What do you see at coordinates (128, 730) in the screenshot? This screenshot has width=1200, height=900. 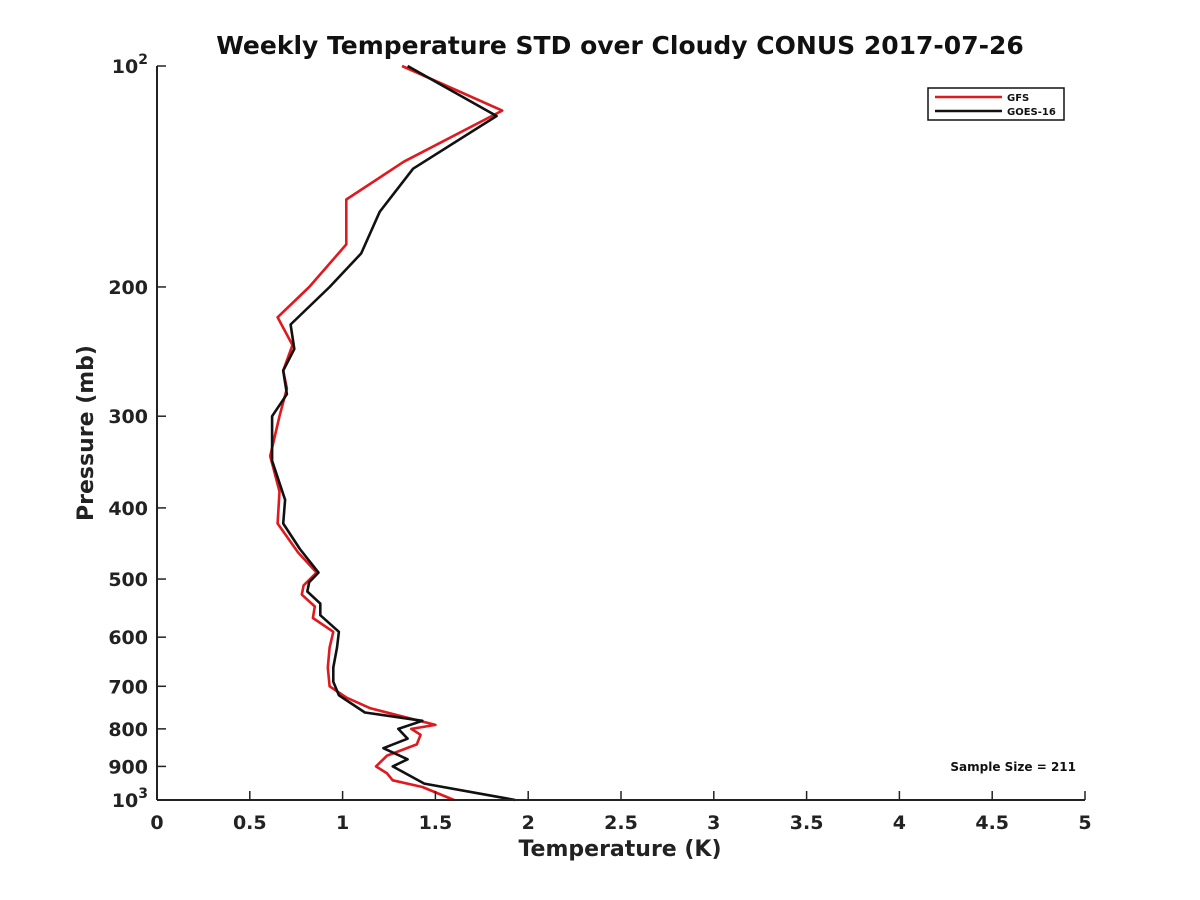 I see `y-tick-label: 800` at bounding box center [128, 730].